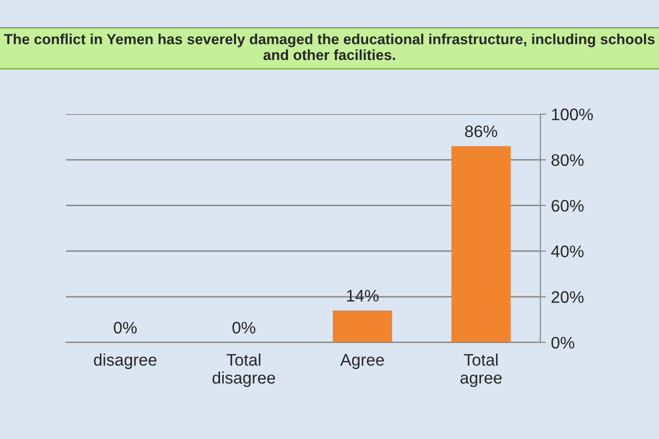  I want to click on x-tick-label: Total disagree, so click(244, 371).